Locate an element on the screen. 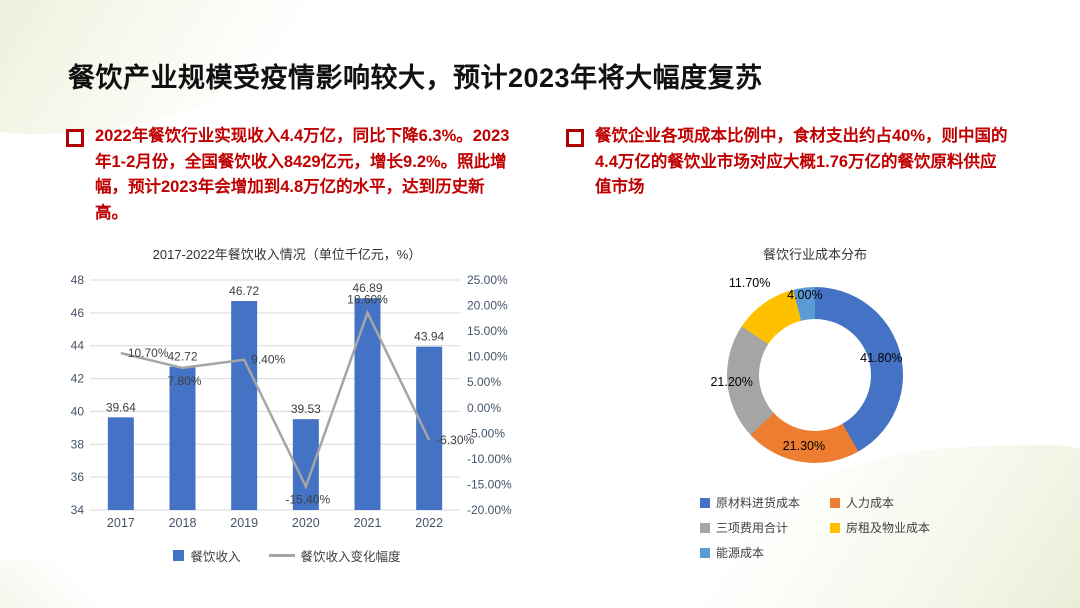  bar-label: 46.72 is located at coordinates (244, 291).